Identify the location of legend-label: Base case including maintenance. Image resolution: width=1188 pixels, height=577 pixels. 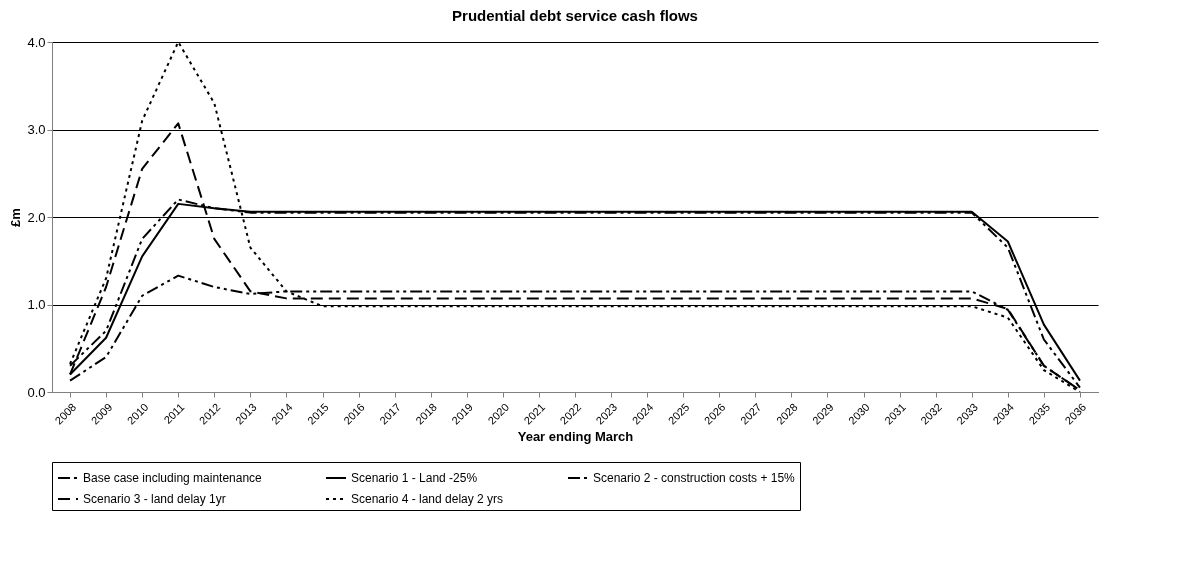
(173, 478).